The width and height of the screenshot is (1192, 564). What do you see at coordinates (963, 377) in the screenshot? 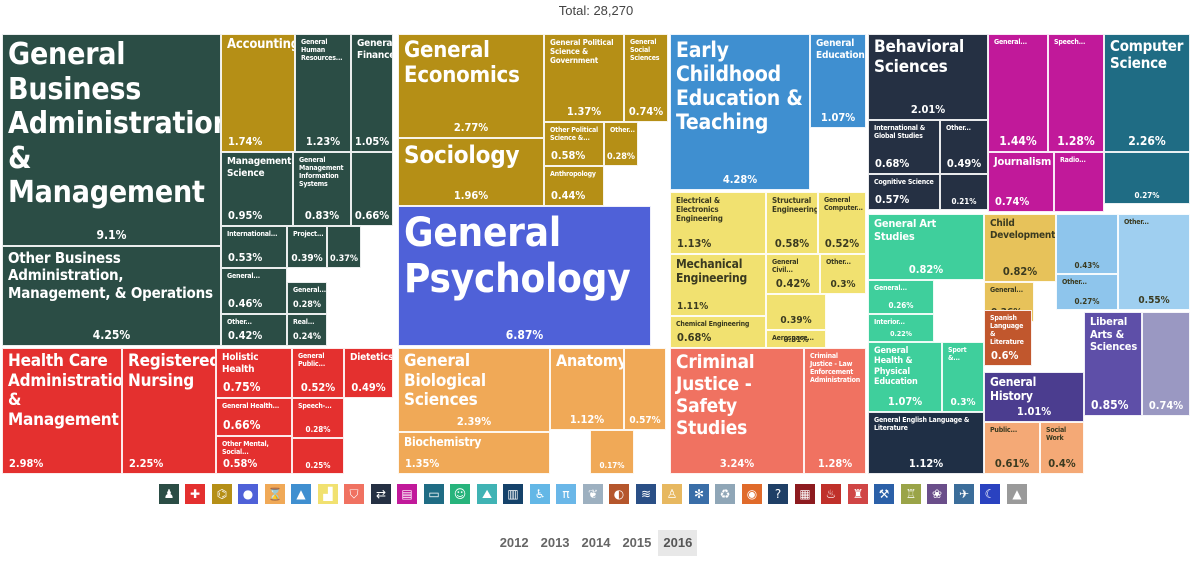
I see `treemap-cell: Sport &... 0.3%` at bounding box center [963, 377].